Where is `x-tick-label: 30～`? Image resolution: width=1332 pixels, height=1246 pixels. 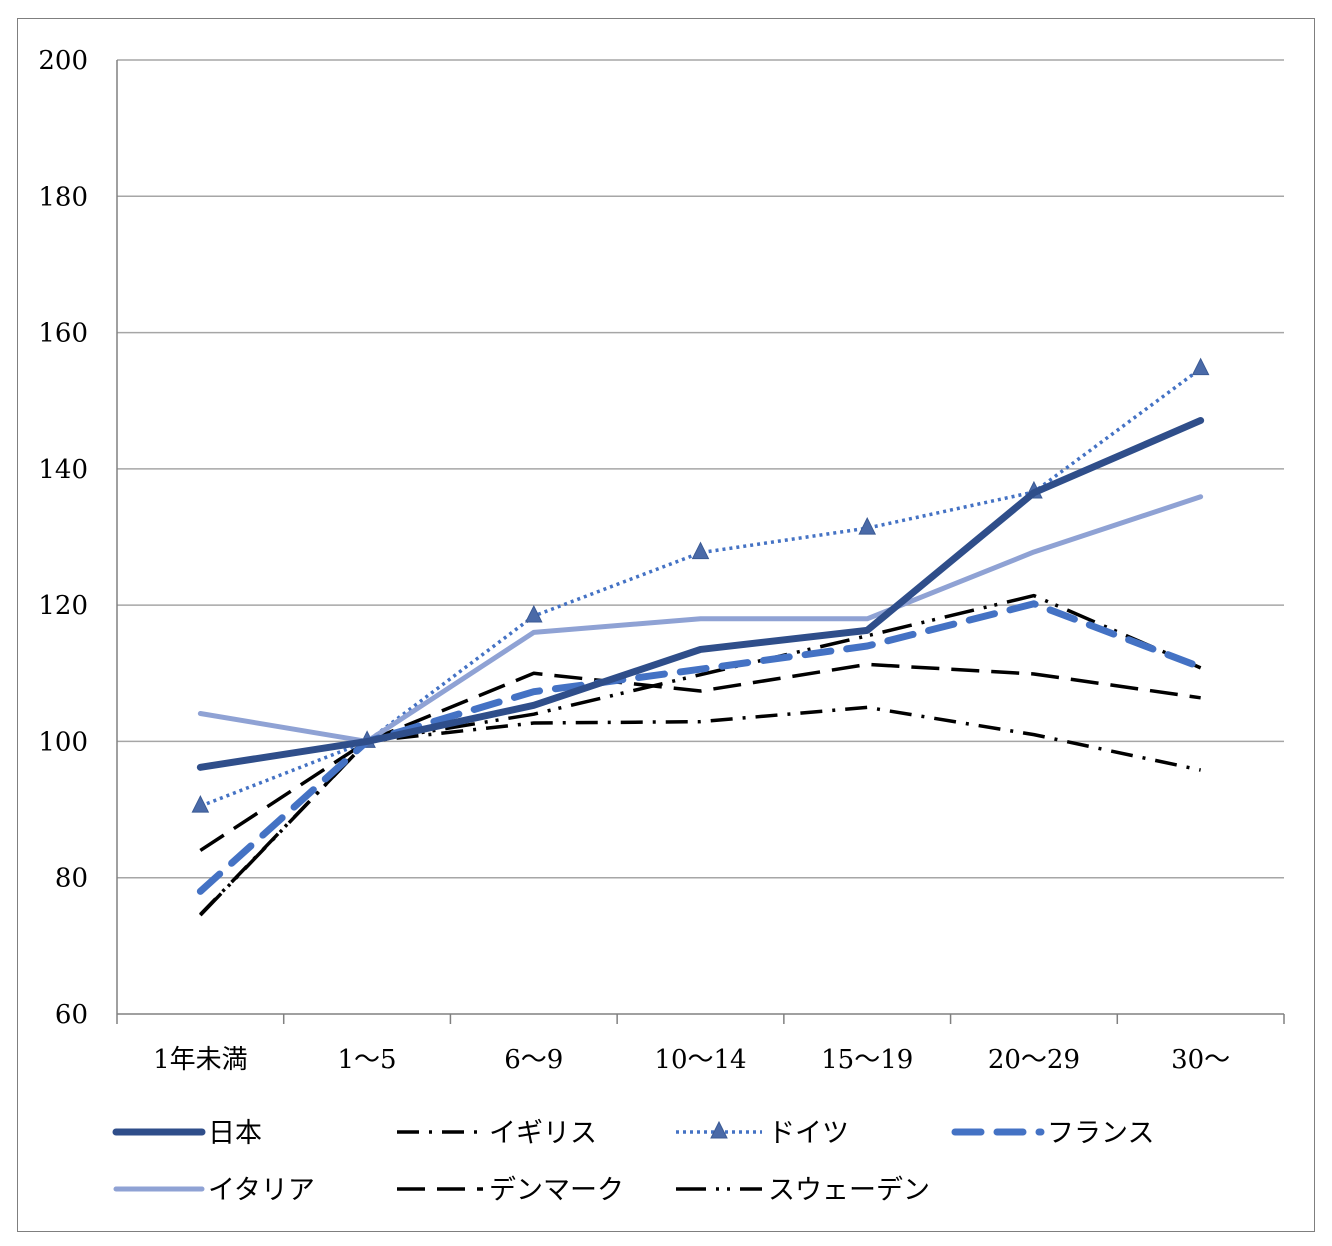
x-tick-label: 30～ is located at coordinates (1200, 1060).